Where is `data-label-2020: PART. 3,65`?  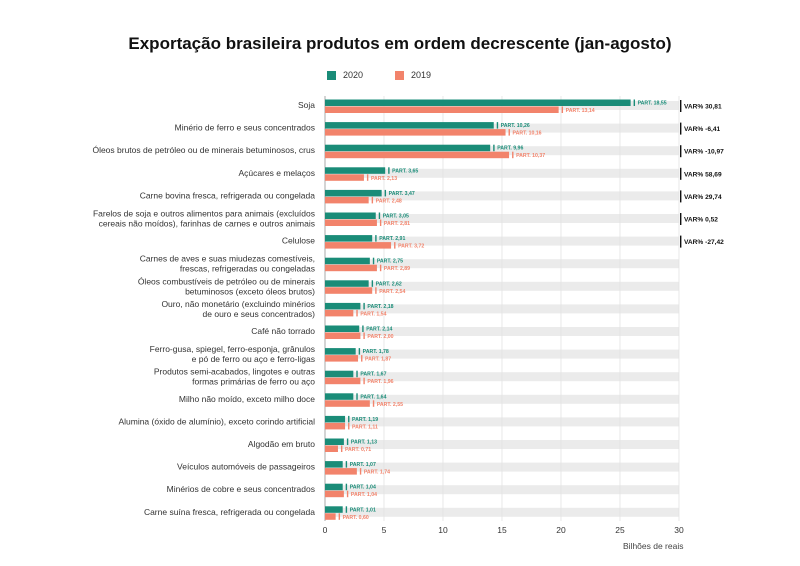
data-label-2020: PART. 3,65 is located at coordinates (405, 171).